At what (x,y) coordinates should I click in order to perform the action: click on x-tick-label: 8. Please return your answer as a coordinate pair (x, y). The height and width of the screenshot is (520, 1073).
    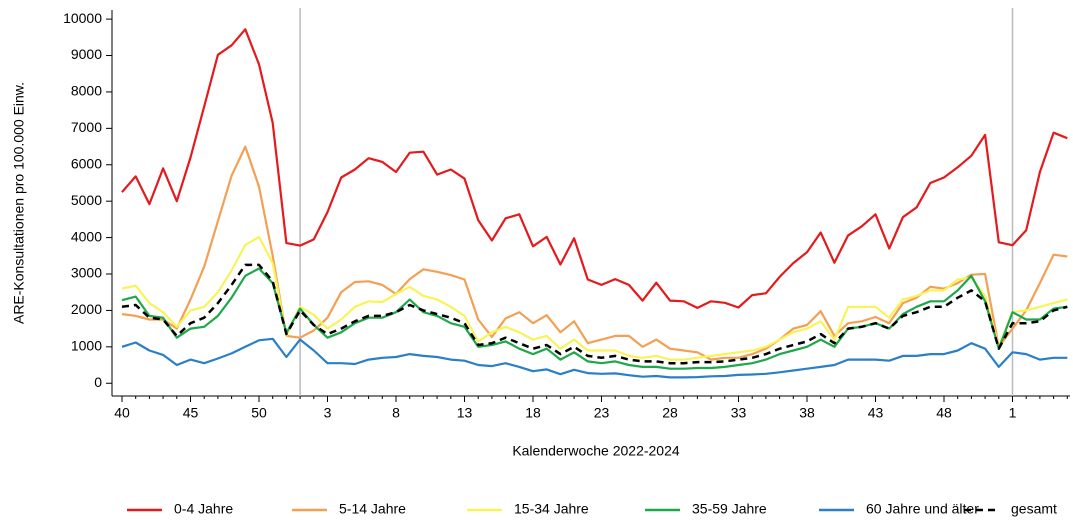
    Looking at the image, I should click on (396, 413).